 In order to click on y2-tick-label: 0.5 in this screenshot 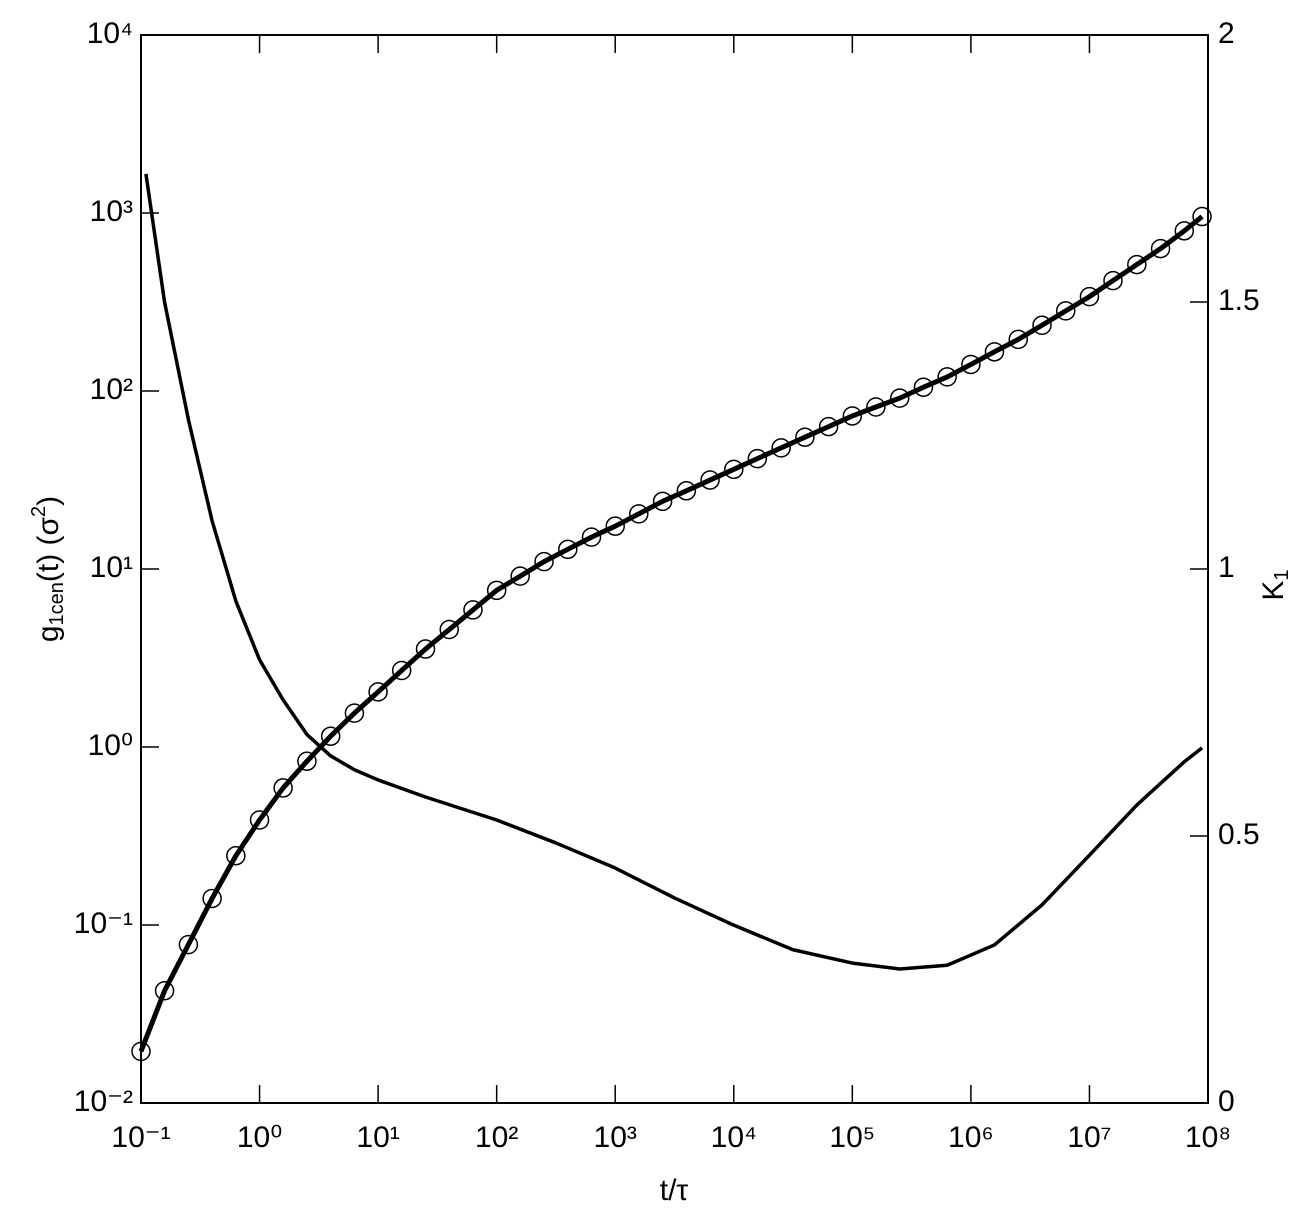, I will do `click(1239, 834)`.